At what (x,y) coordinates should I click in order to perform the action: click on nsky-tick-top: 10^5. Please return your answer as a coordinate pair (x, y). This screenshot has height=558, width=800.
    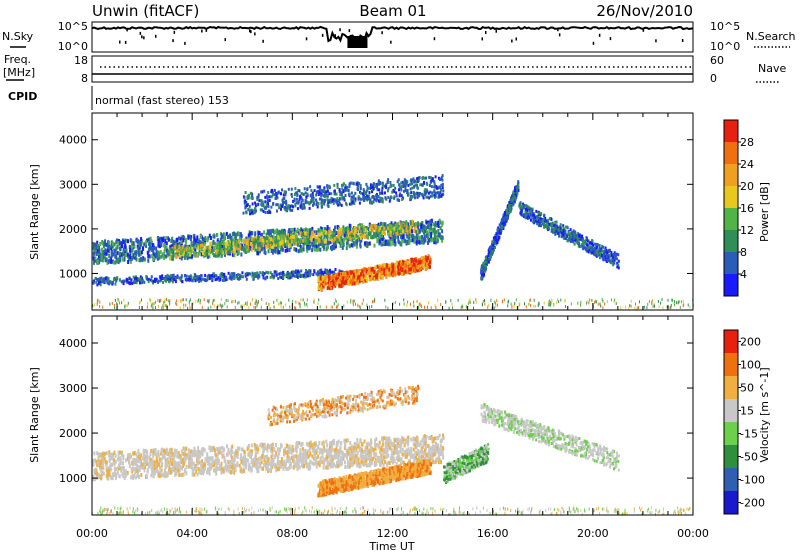
    Looking at the image, I should click on (73, 26).